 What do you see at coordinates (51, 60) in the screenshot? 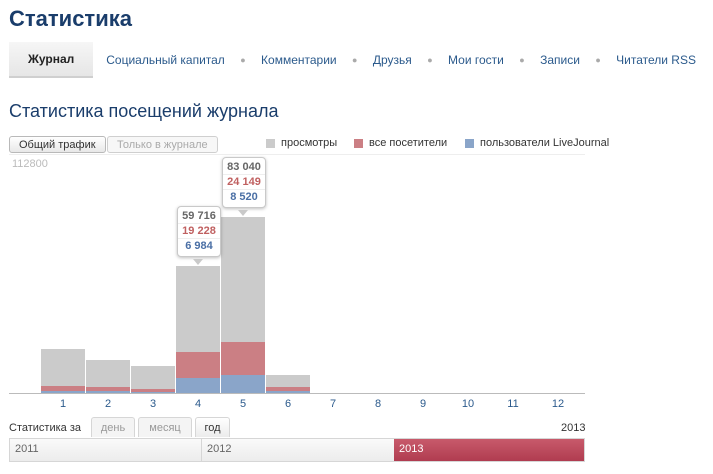
I see `tab-journal: Журнал` at bounding box center [51, 60].